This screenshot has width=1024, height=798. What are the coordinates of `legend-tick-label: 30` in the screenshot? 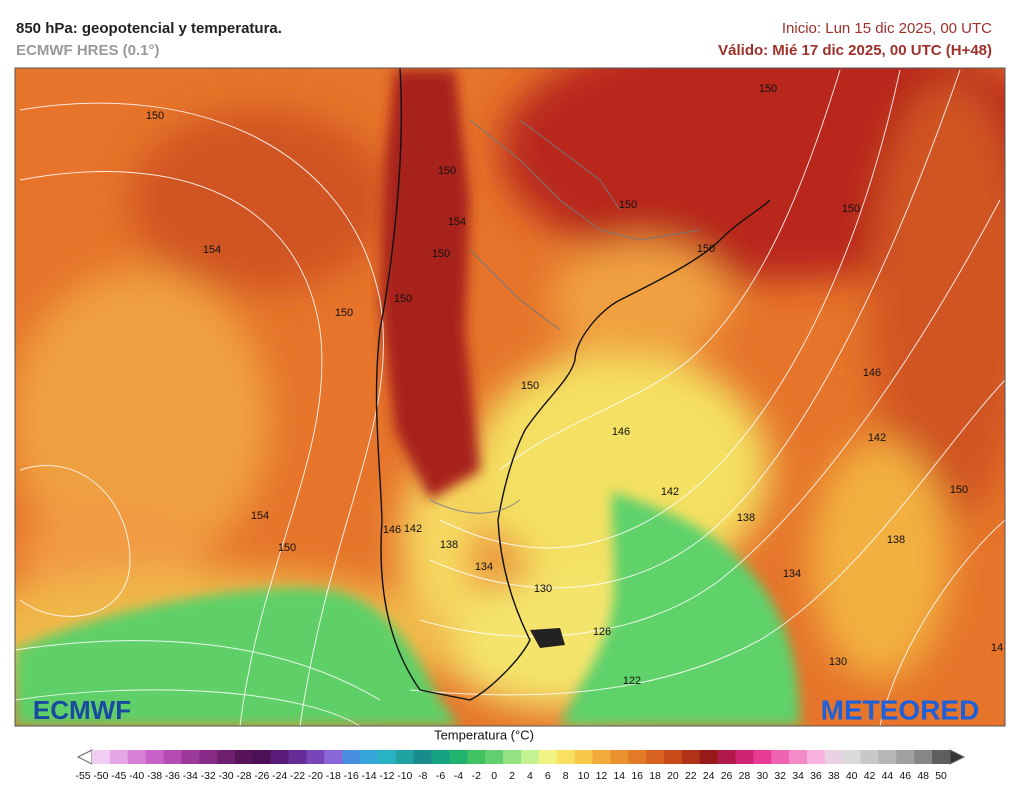 It's located at (762, 776).